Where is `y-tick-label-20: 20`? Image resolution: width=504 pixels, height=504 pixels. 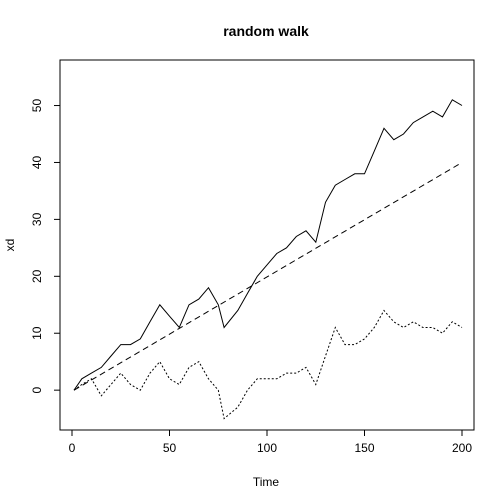
y-tick-label-20: 20 is located at coordinates (37, 276).